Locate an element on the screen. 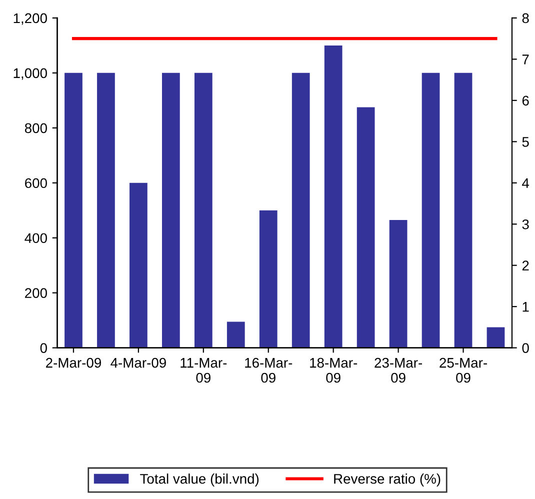  x-tick-label: 4-Mar-09 is located at coordinates (138, 363).